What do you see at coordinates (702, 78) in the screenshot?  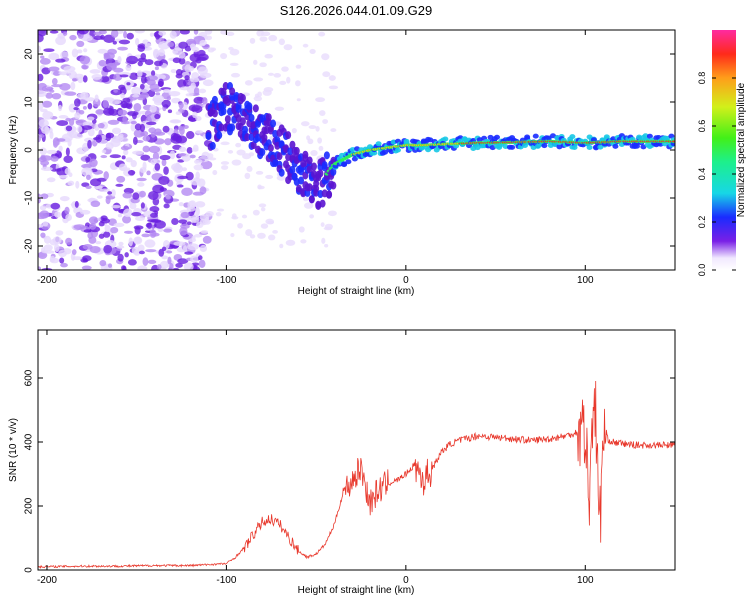 I see `colorbar-tick-label: 0.8` at bounding box center [702, 78].